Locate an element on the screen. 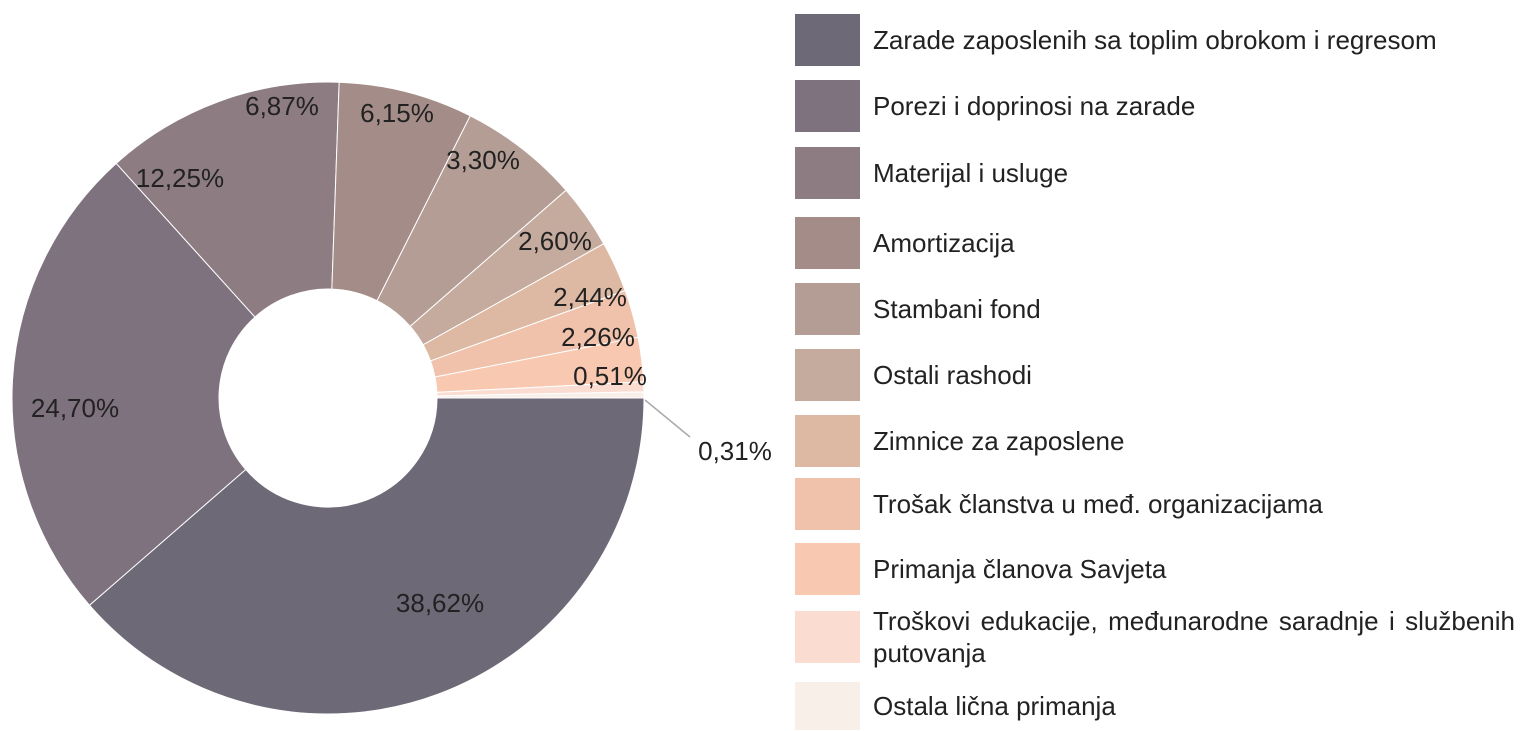 The height and width of the screenshot is (731, 1528). legend-item: Trošak članstva u međ. organizacijama is located at coordinates (1155, 504).